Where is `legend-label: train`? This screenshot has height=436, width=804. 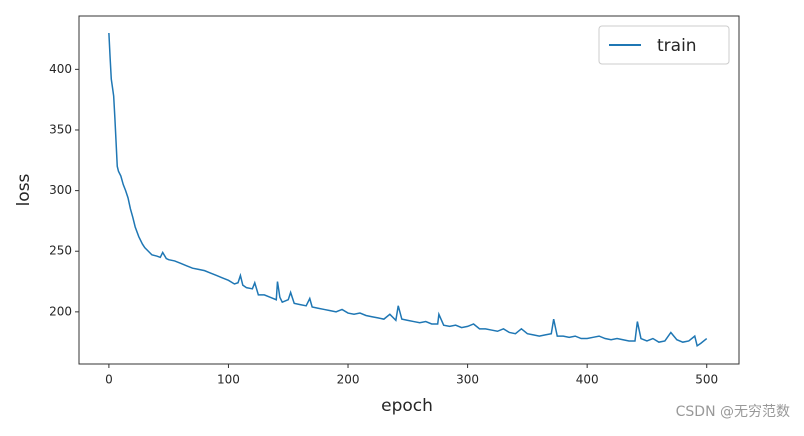 legend-label: train is located at coordinates (677, 46).